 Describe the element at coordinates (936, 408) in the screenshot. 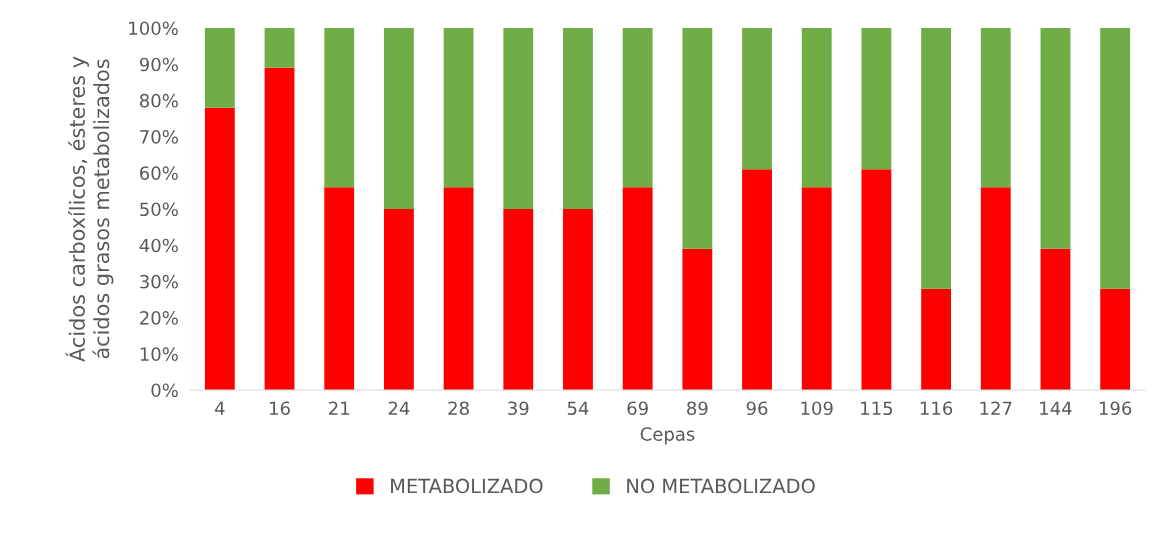

I see `x-tick-label: 116` at that location.